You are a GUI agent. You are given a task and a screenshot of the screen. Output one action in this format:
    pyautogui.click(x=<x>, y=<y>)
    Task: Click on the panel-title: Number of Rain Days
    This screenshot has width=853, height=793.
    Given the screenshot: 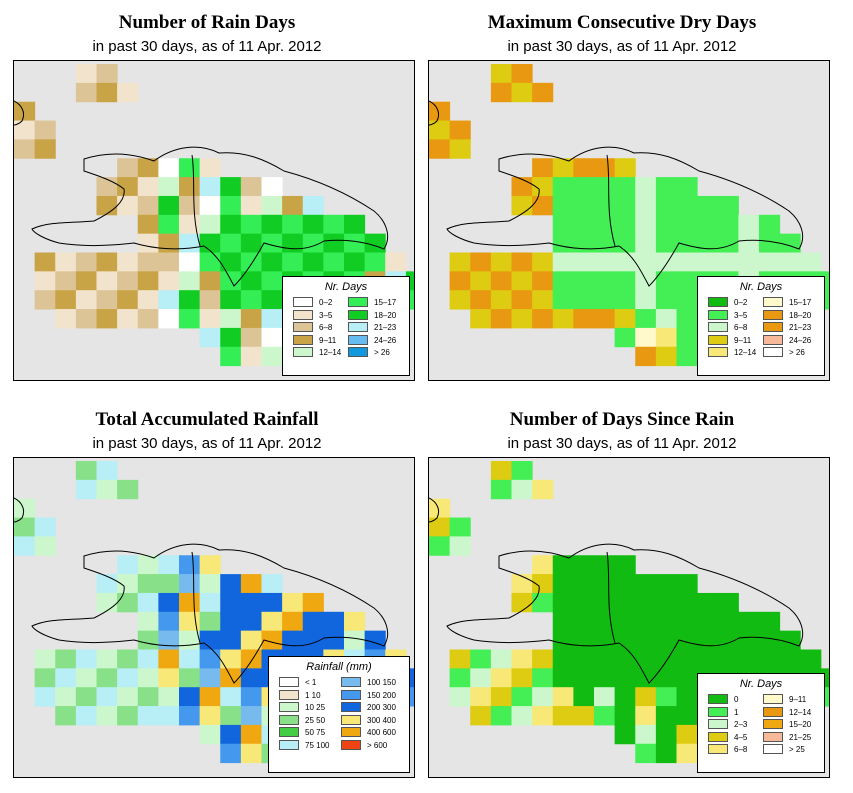 What is the action you would take?
    pyautogui.click(x=207, y=22)
    